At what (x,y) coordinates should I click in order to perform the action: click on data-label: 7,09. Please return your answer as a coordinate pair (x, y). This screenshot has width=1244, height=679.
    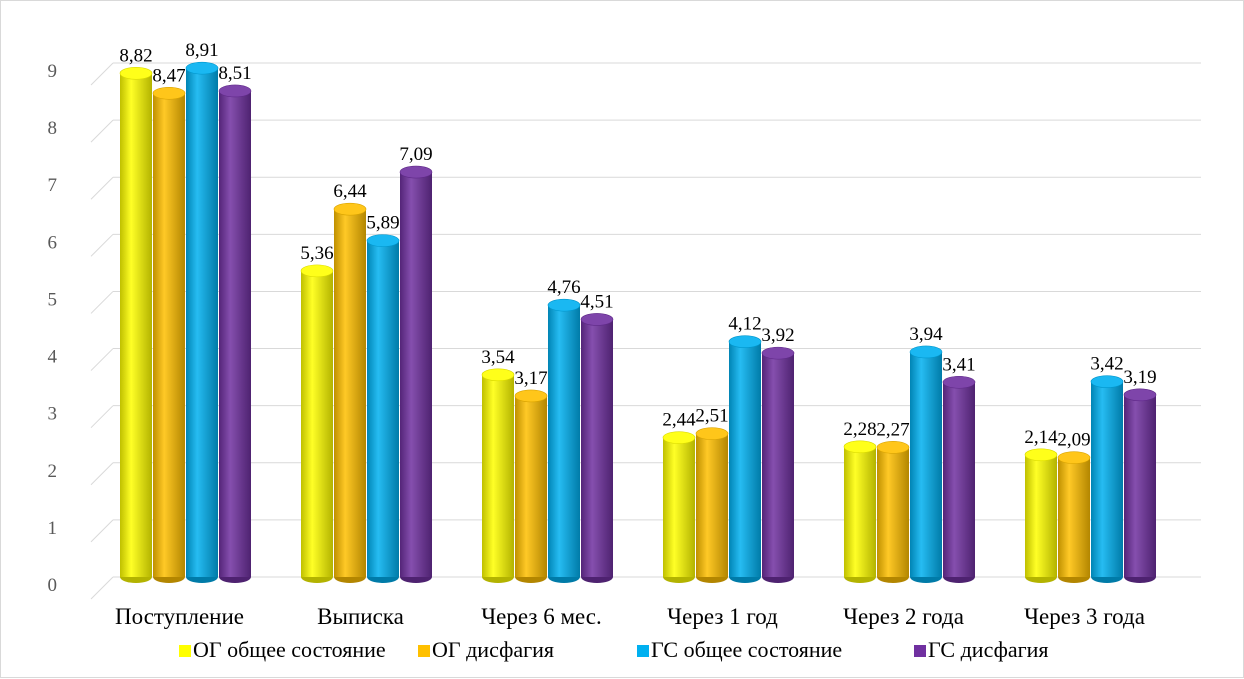
    Looking at the image, I should click on (415, 154).